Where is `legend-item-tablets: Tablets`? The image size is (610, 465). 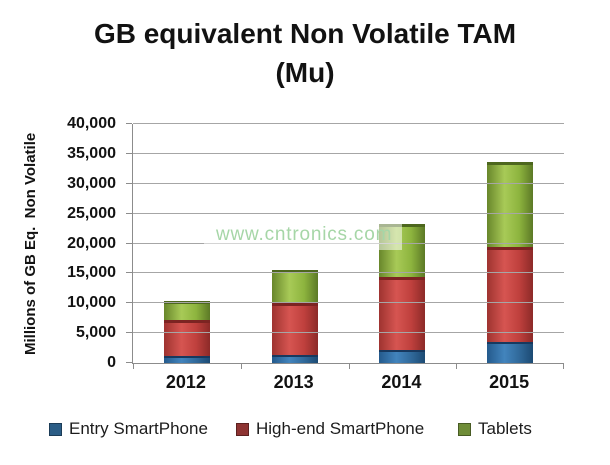
legend-item-tablets: Tablets is located at coordinates (495, 429).